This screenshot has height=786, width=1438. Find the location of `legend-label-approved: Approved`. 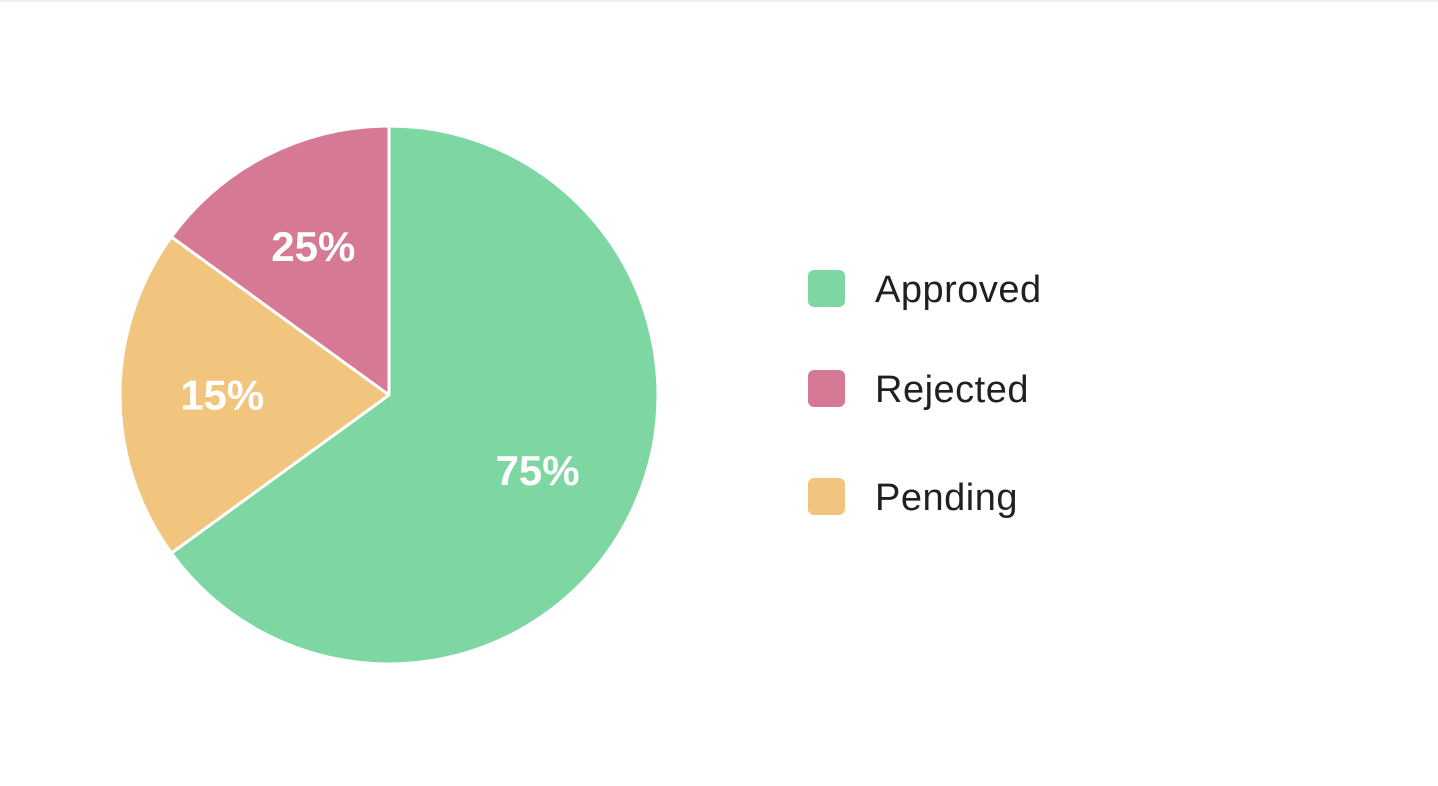

legend-label-approved: Approved is located at coordinates (958, 290).